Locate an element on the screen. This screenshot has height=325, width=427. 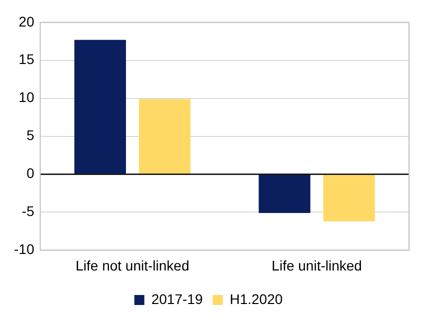
legend-label: 2017-19 is located at coordinates (177, 298).